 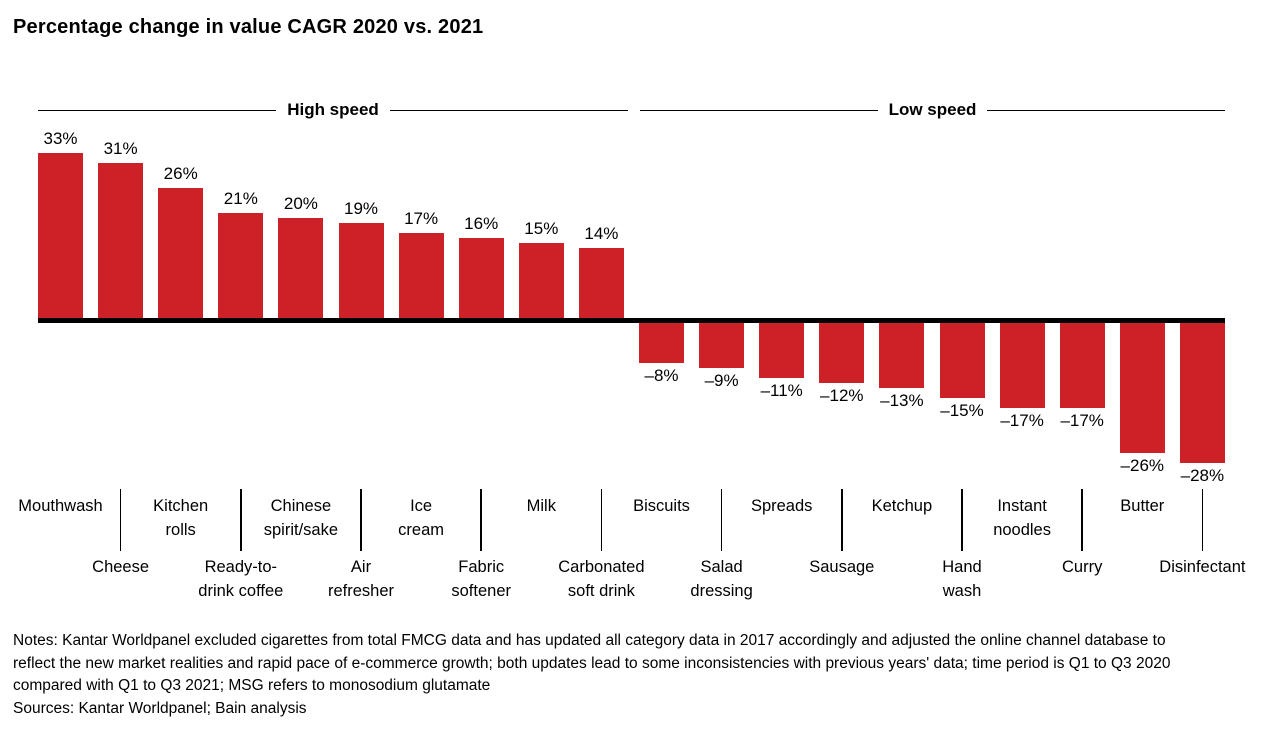 What do you see at coordinates (842, 567) in the screenshot?
I see `category-label: Sausage` at bounding box center [842, 567].